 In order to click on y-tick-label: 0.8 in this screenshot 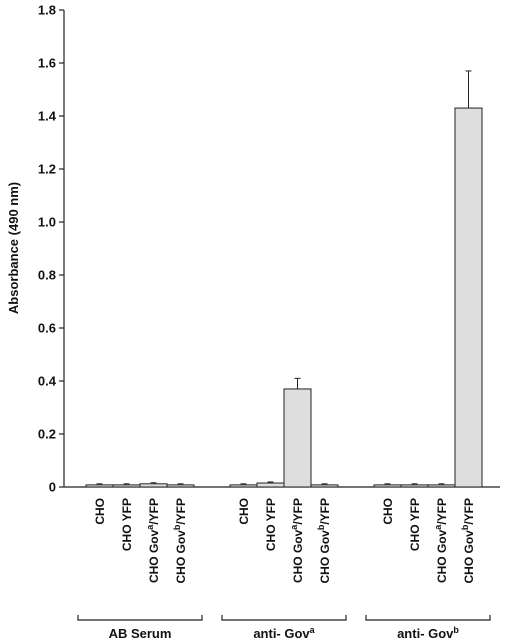, I will do `click(47, 275)`.